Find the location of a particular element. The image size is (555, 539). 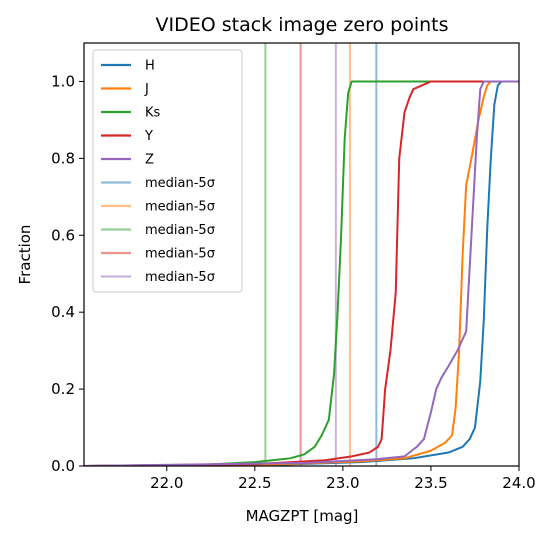

y-tick-label: 0.2 is located at coordinates (63, 389).